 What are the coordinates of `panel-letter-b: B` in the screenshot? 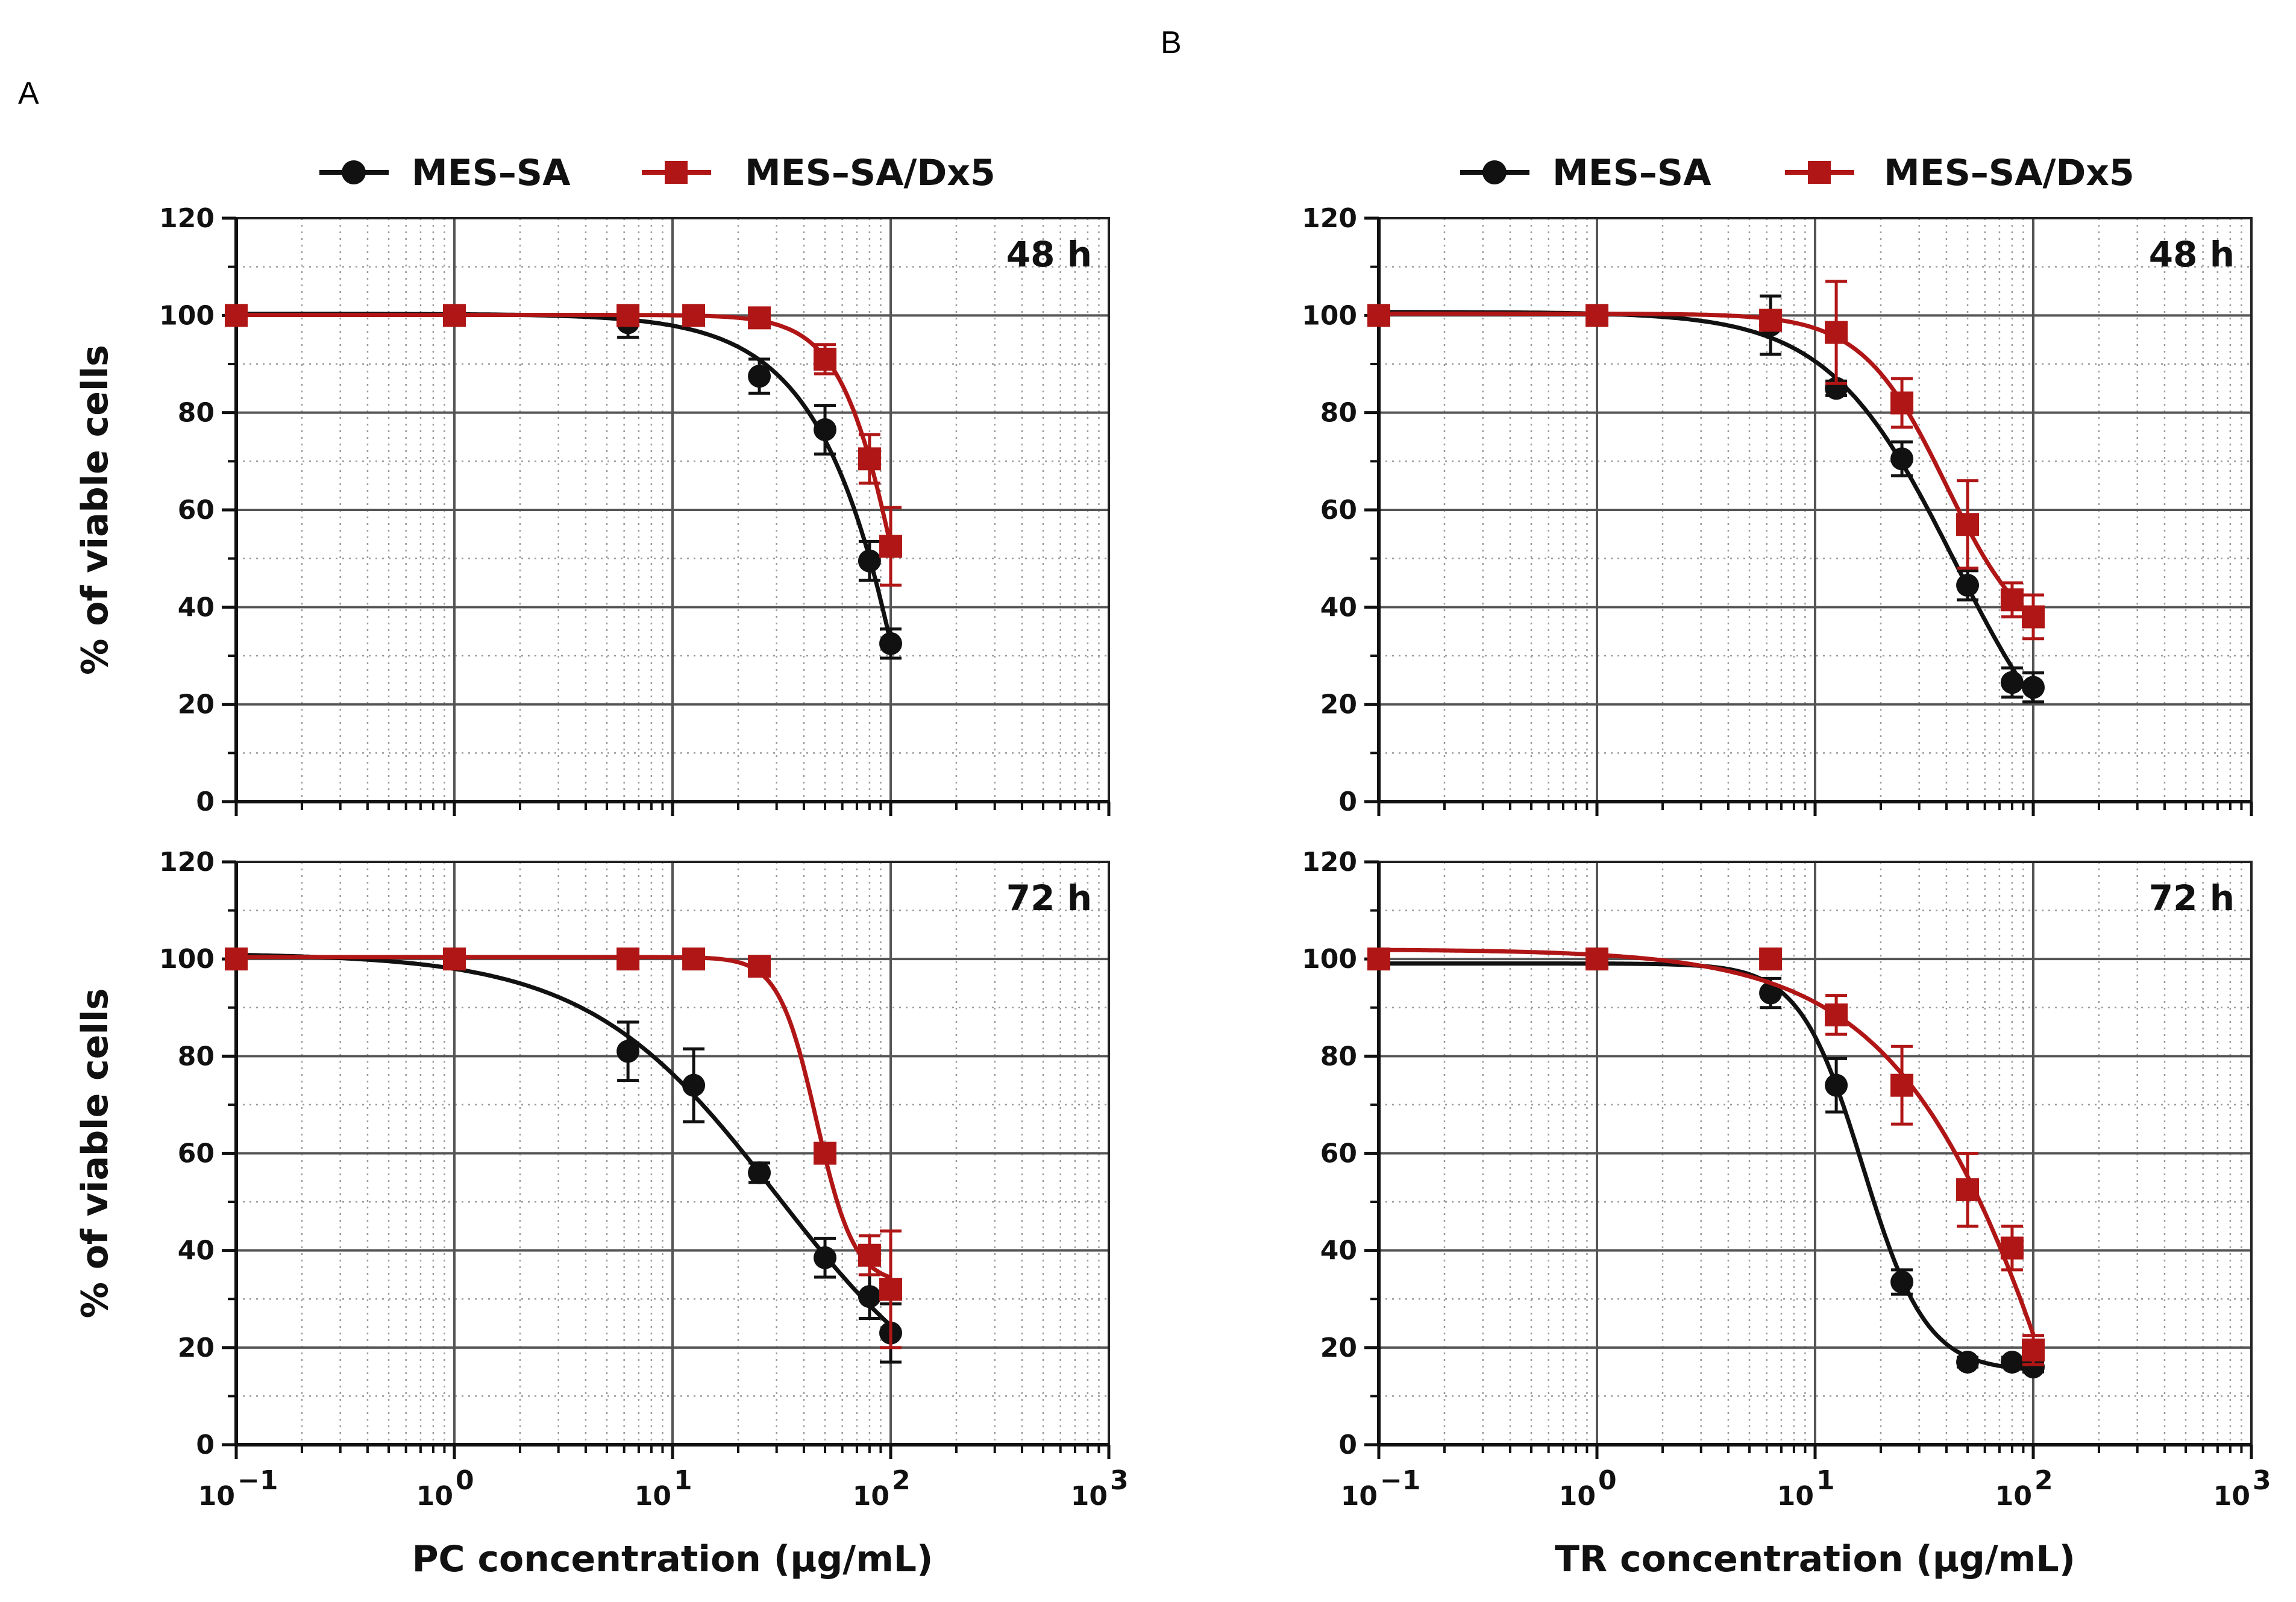 It's located at (1172, 42).